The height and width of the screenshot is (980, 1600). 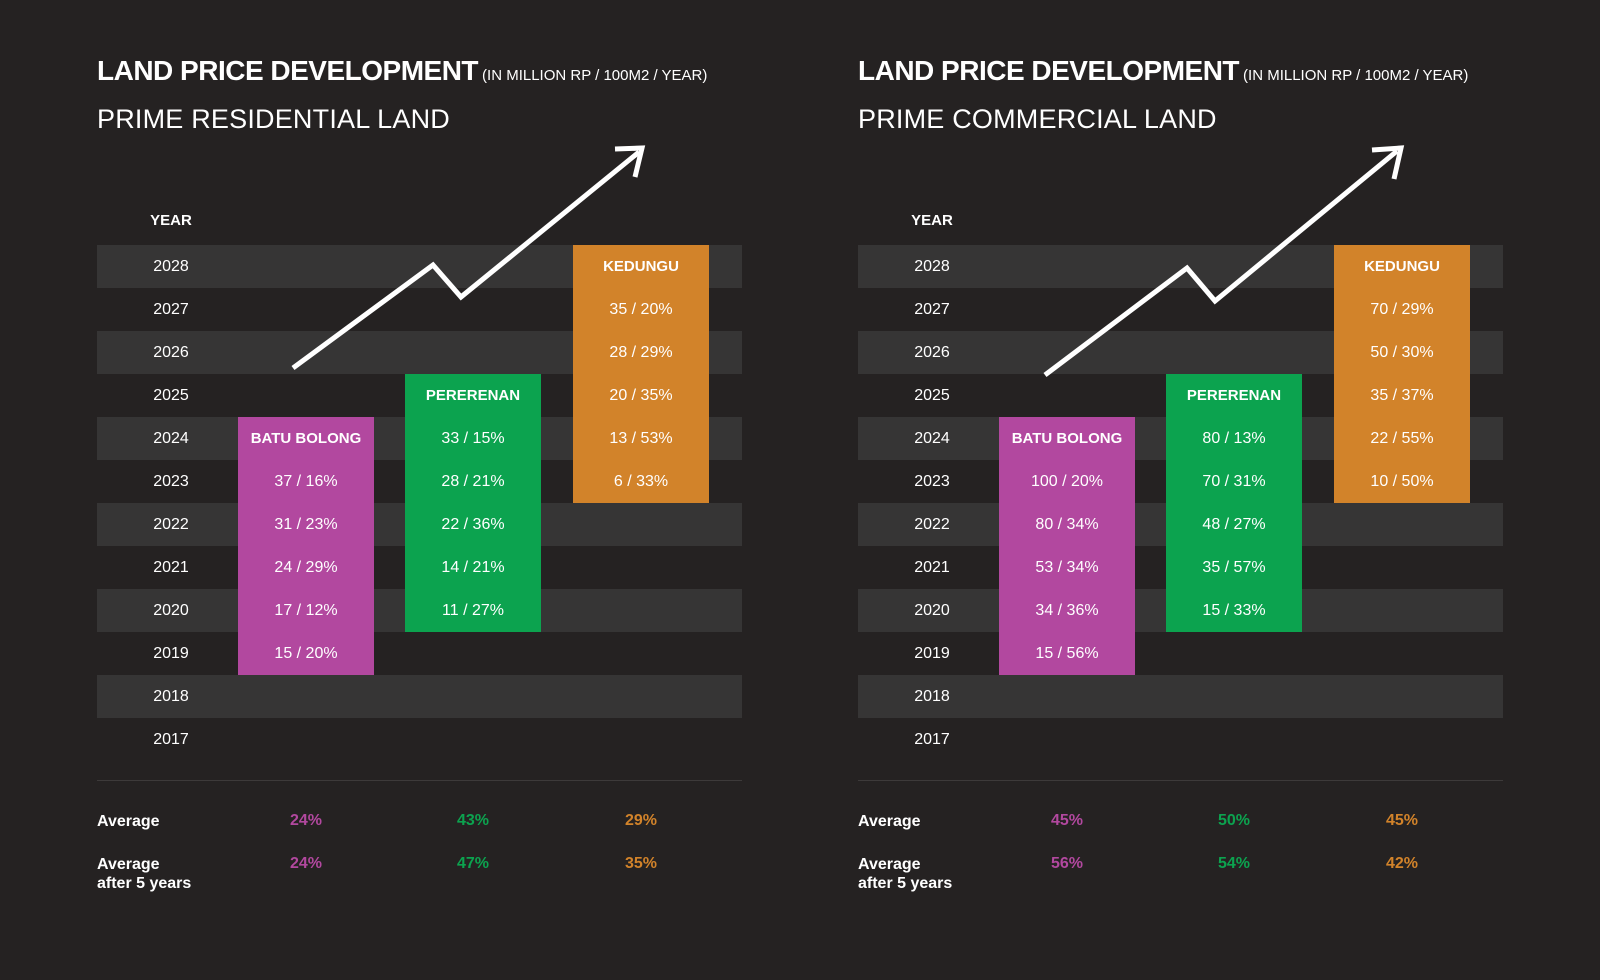 What do you see at coordinates (473, 438) in the screenshot?
I see `price-growth-cell: 33 / 15%` at bounding box center [473, 438].